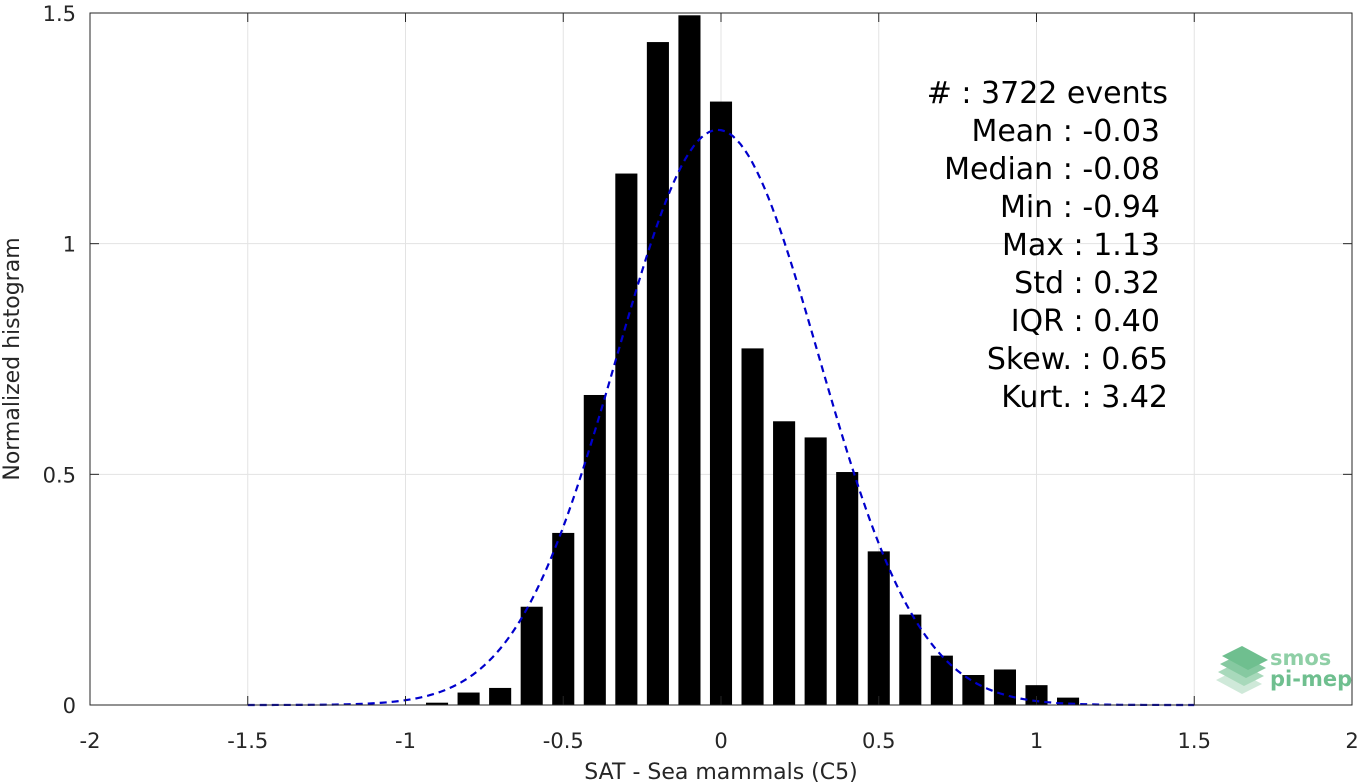  I want to click on y-axis-label: Normalized histogram, so click(12, 358).